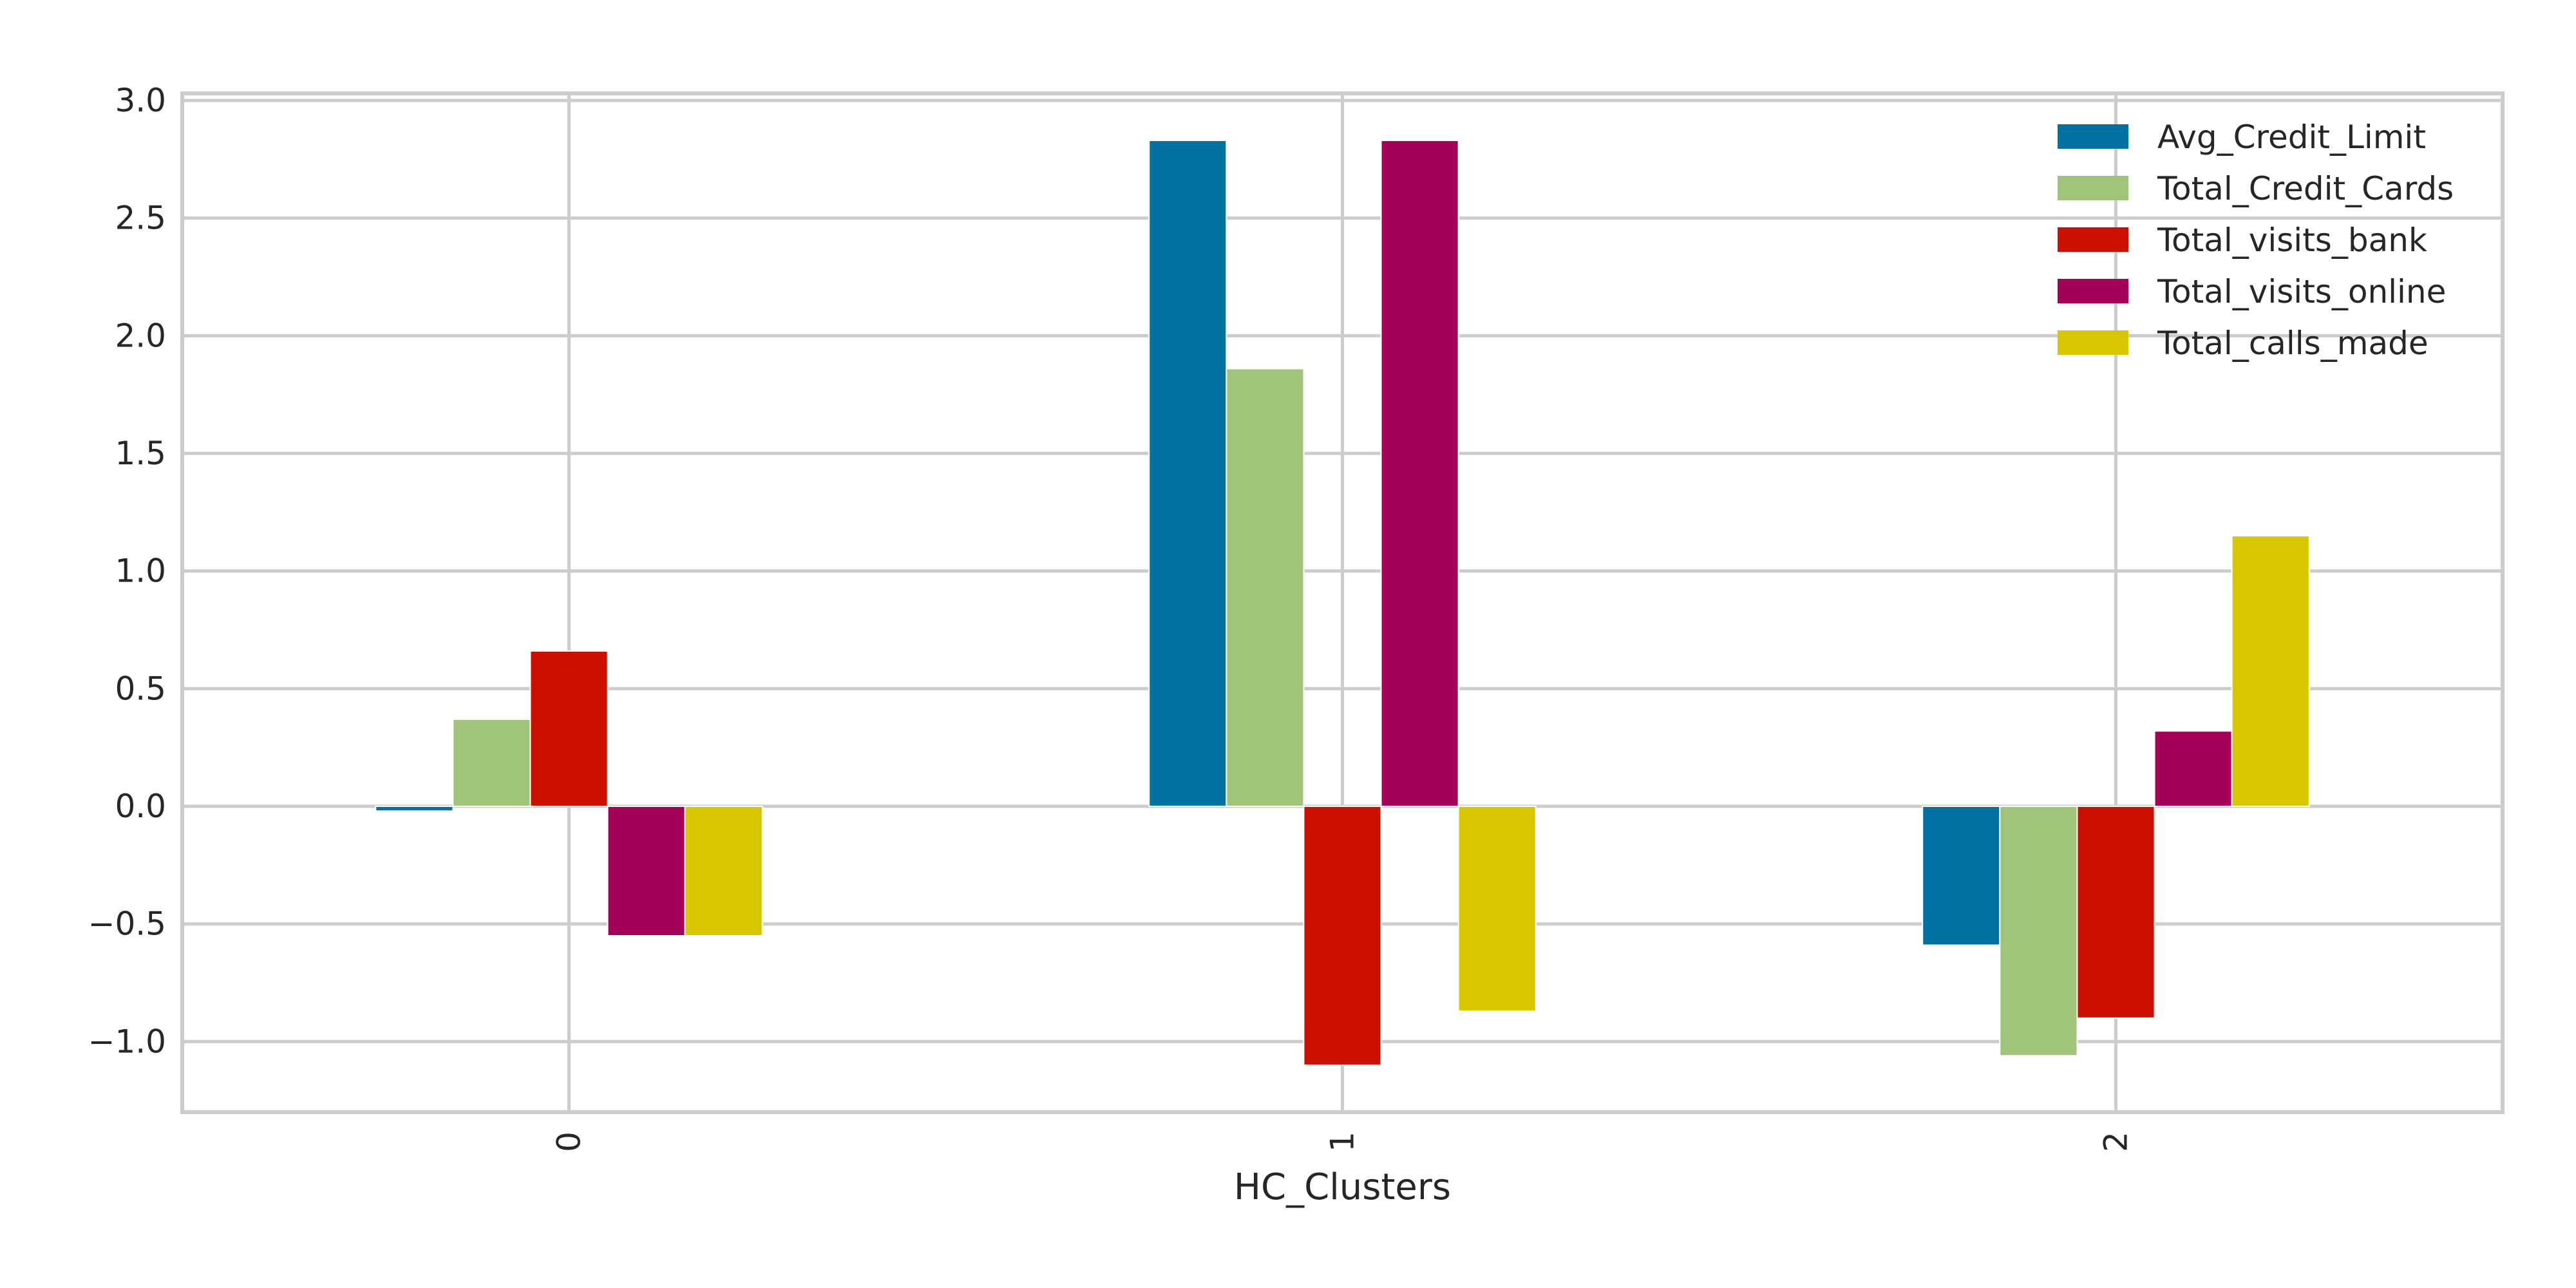 The height and width of the screenshot is (1288, 2576). I want to click on y-tick-label: 1.5, so click(140, 453).